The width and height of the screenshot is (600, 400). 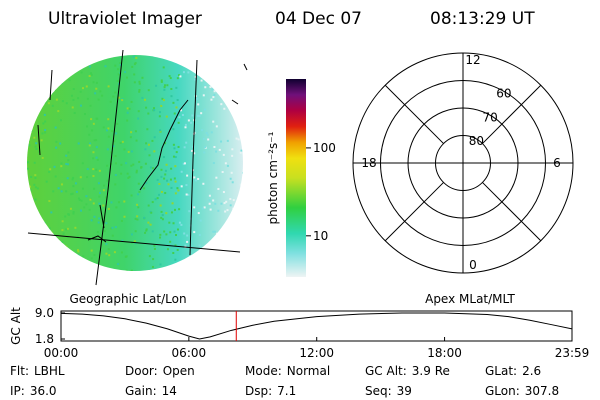 What do you see at coordinates (542, 391) in the screenshot?
I see `status-value: 307.8` at bounding box center [542, 391].